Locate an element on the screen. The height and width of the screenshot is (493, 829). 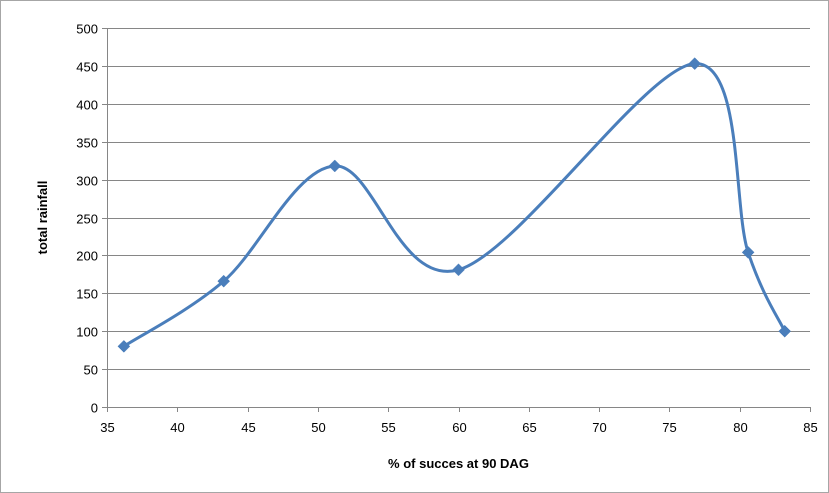
y-tick-label: 400 is located at coordinates (87, 105).